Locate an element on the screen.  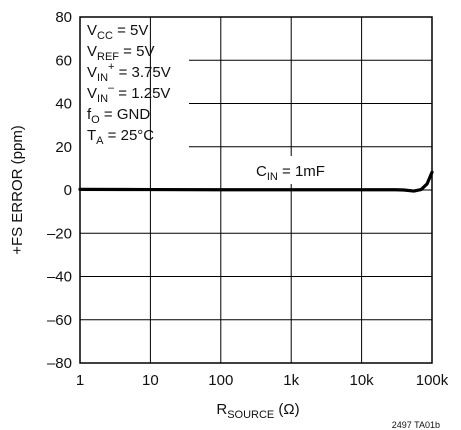
curve-layer is located at coordinates (256, 181).